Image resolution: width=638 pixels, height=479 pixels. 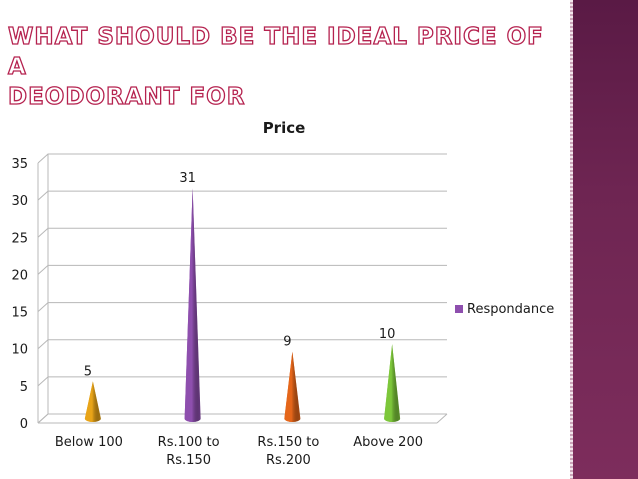 I want to click on y-tick-label: 15, so click(x=19, y=313).